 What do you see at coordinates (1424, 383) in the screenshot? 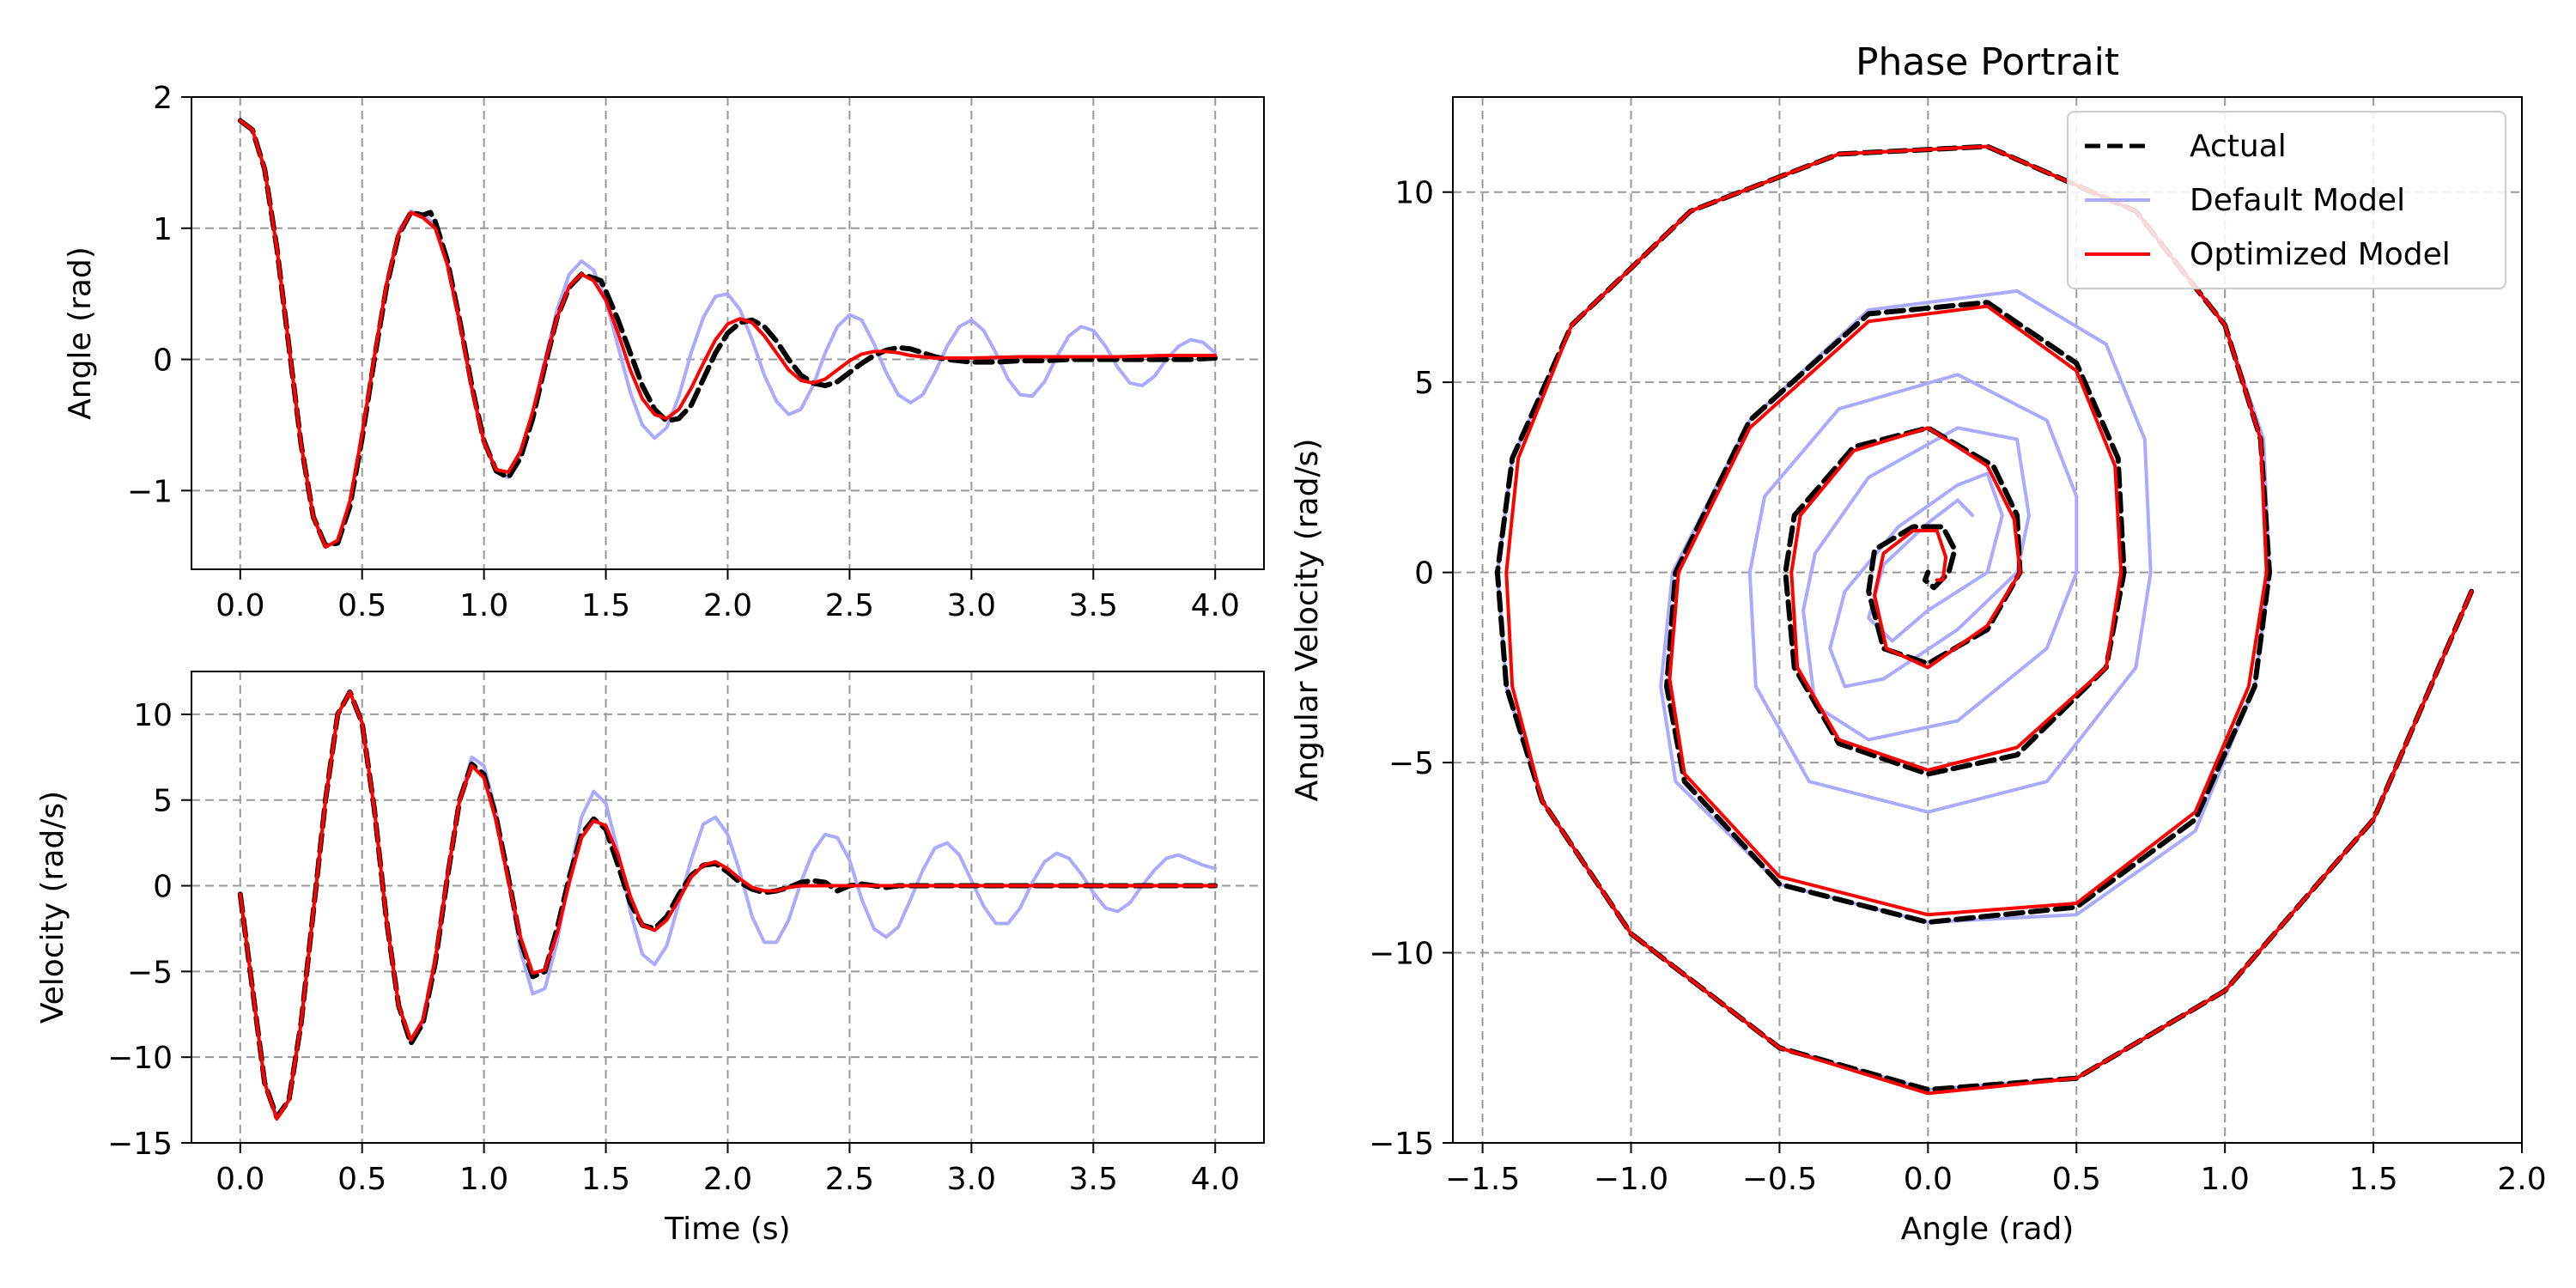
I see `phase-y-tick-label-4: 5` at bounding box center [1424, 383].